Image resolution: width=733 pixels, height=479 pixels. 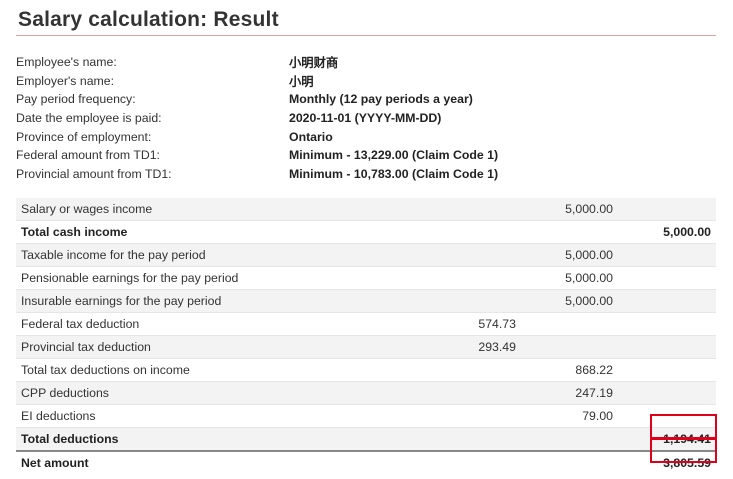 What do you see at coordinates (594, 370) in the screenshot?
I see `row-value-col2: 868.22` at bounding box center [594, 370].